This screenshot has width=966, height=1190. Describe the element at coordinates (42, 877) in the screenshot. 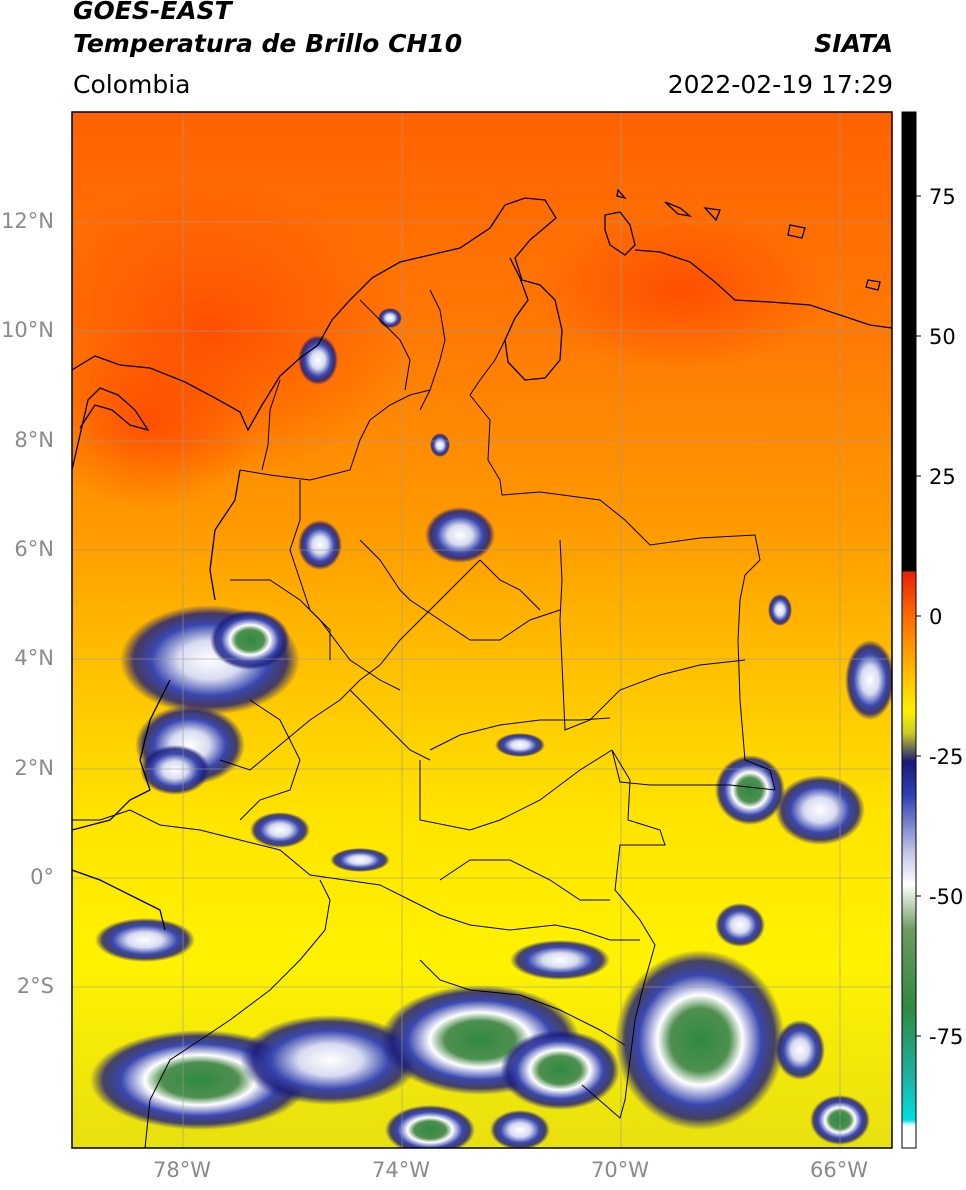

I see `lat-label-0: 0°` at that location.